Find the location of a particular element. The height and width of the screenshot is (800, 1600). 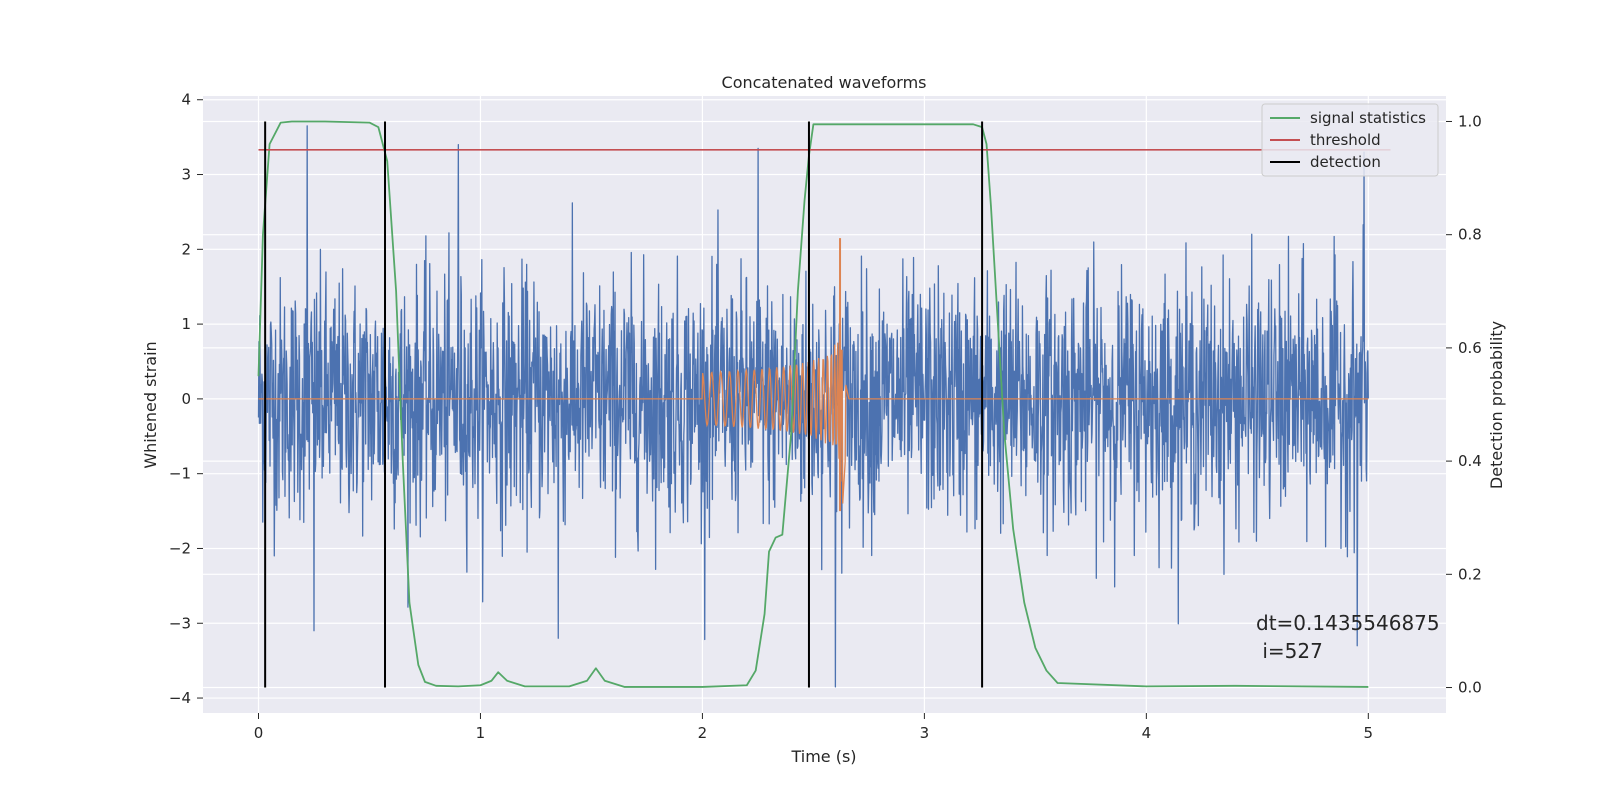

legend-label-0: signal statistics is located at coordinates (1368, 118).